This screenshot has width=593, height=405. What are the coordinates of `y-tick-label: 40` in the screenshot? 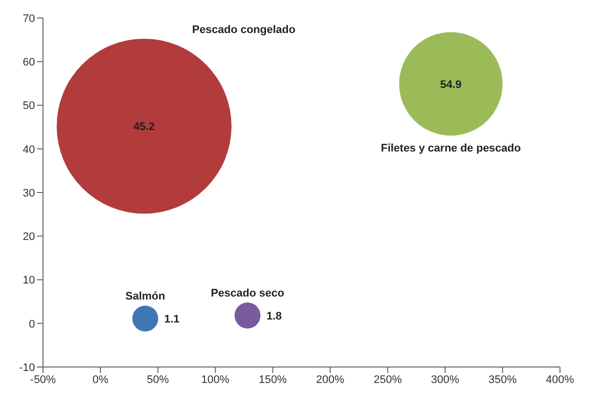 It's located at (28, 150).